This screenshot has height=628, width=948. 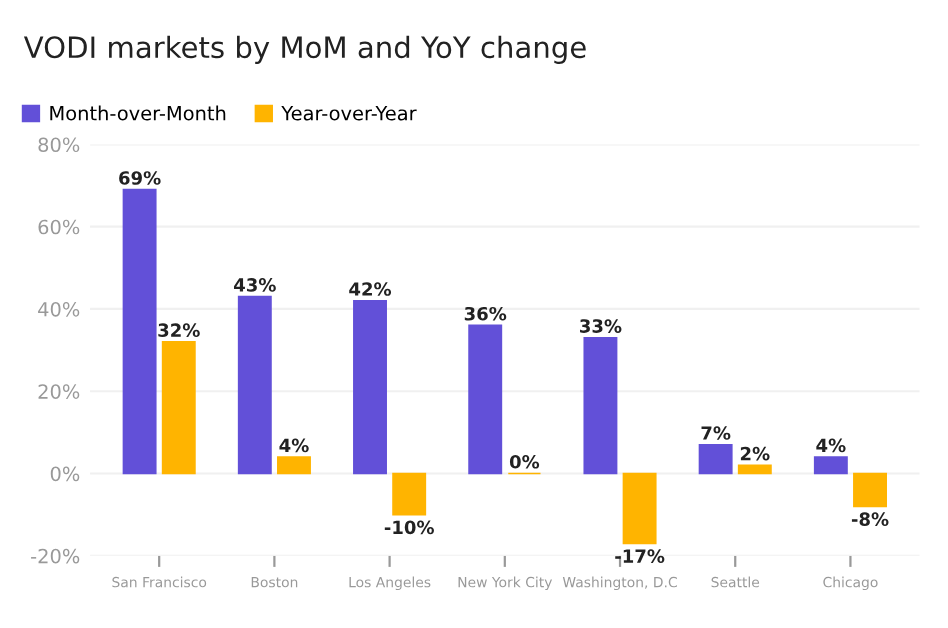 I want to click on y-tick-label: 20%, so click(x=59, y=391).